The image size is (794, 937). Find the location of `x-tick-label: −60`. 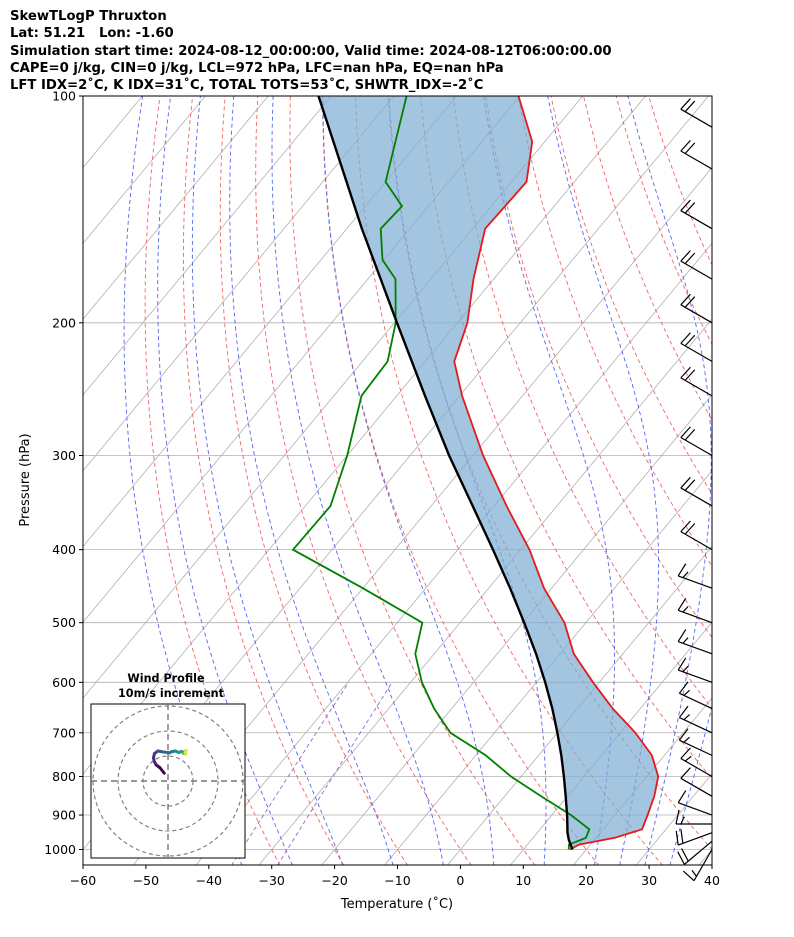

x-tick-label: −60 is located at coordinates (83, 880).